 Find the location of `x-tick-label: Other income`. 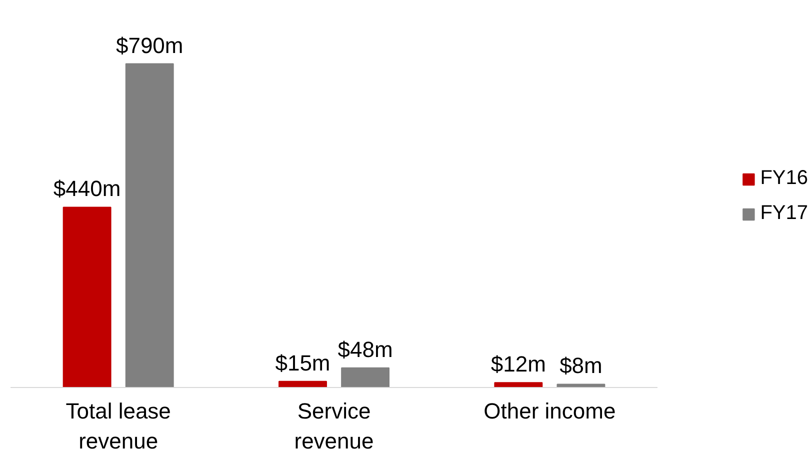

x-tick-label: Other income is located at coordinates (550, 411).